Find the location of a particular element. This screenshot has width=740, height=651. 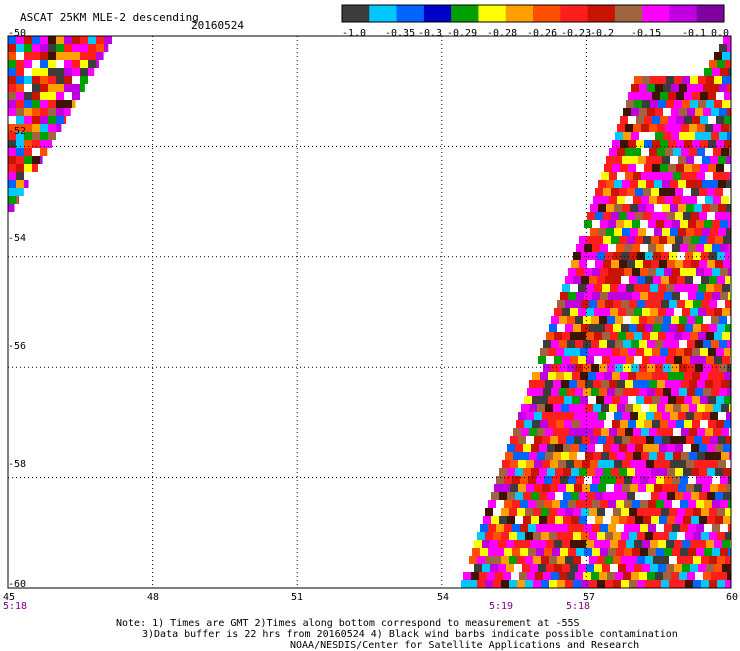

colorbar-segment is located at coordinates (356, 13).